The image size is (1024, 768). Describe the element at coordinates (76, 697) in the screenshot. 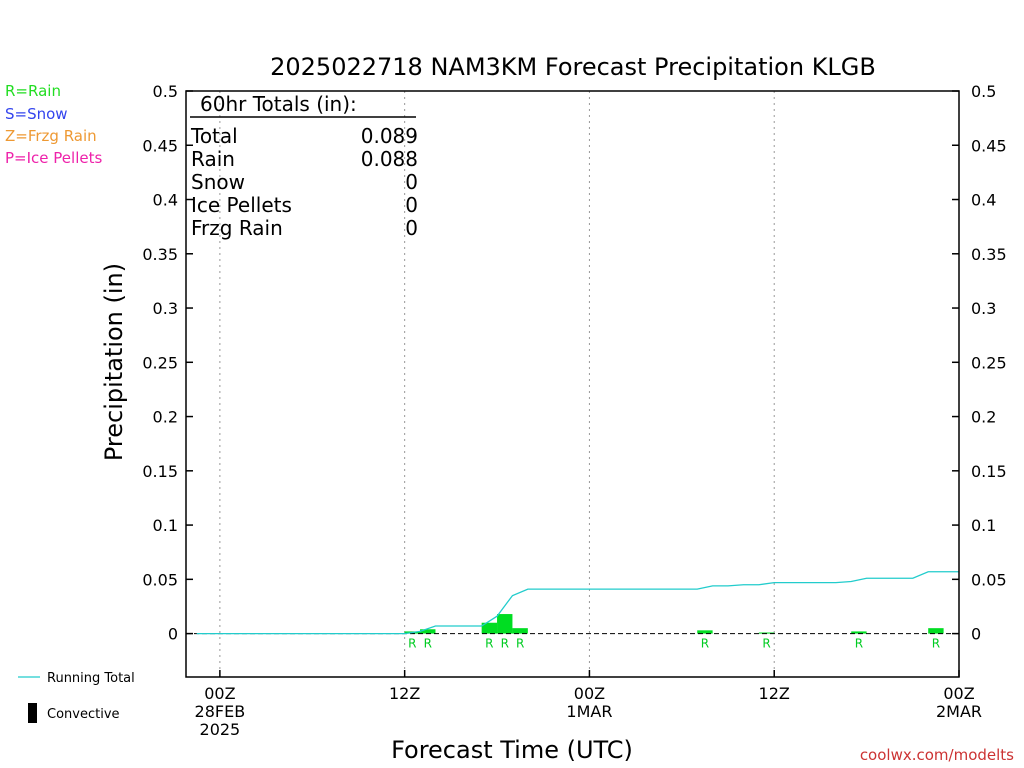

I see `series-legend: Running Total Convective` at that location.